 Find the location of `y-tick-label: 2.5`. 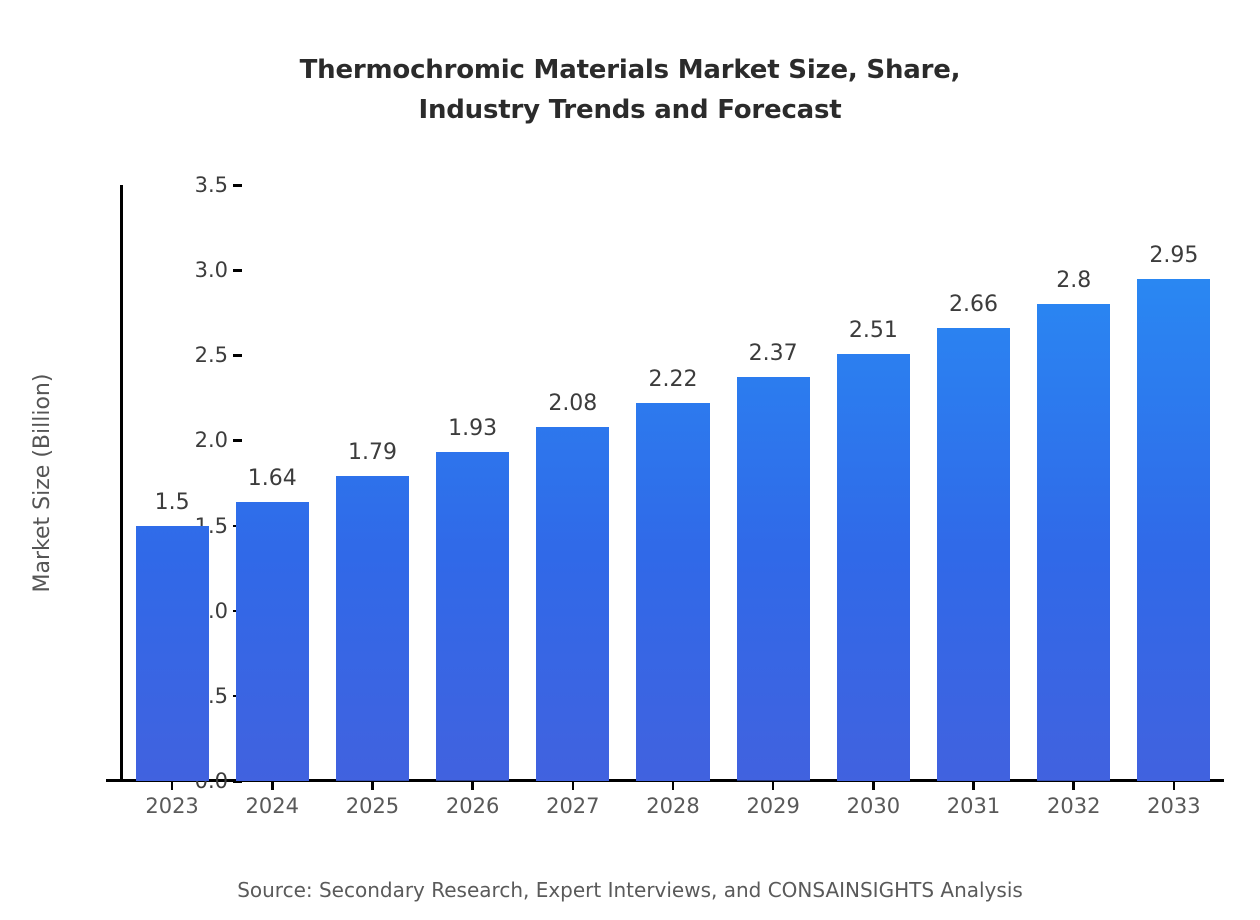

y-tick-label: 2.5 is located at coordinates (211, 355).